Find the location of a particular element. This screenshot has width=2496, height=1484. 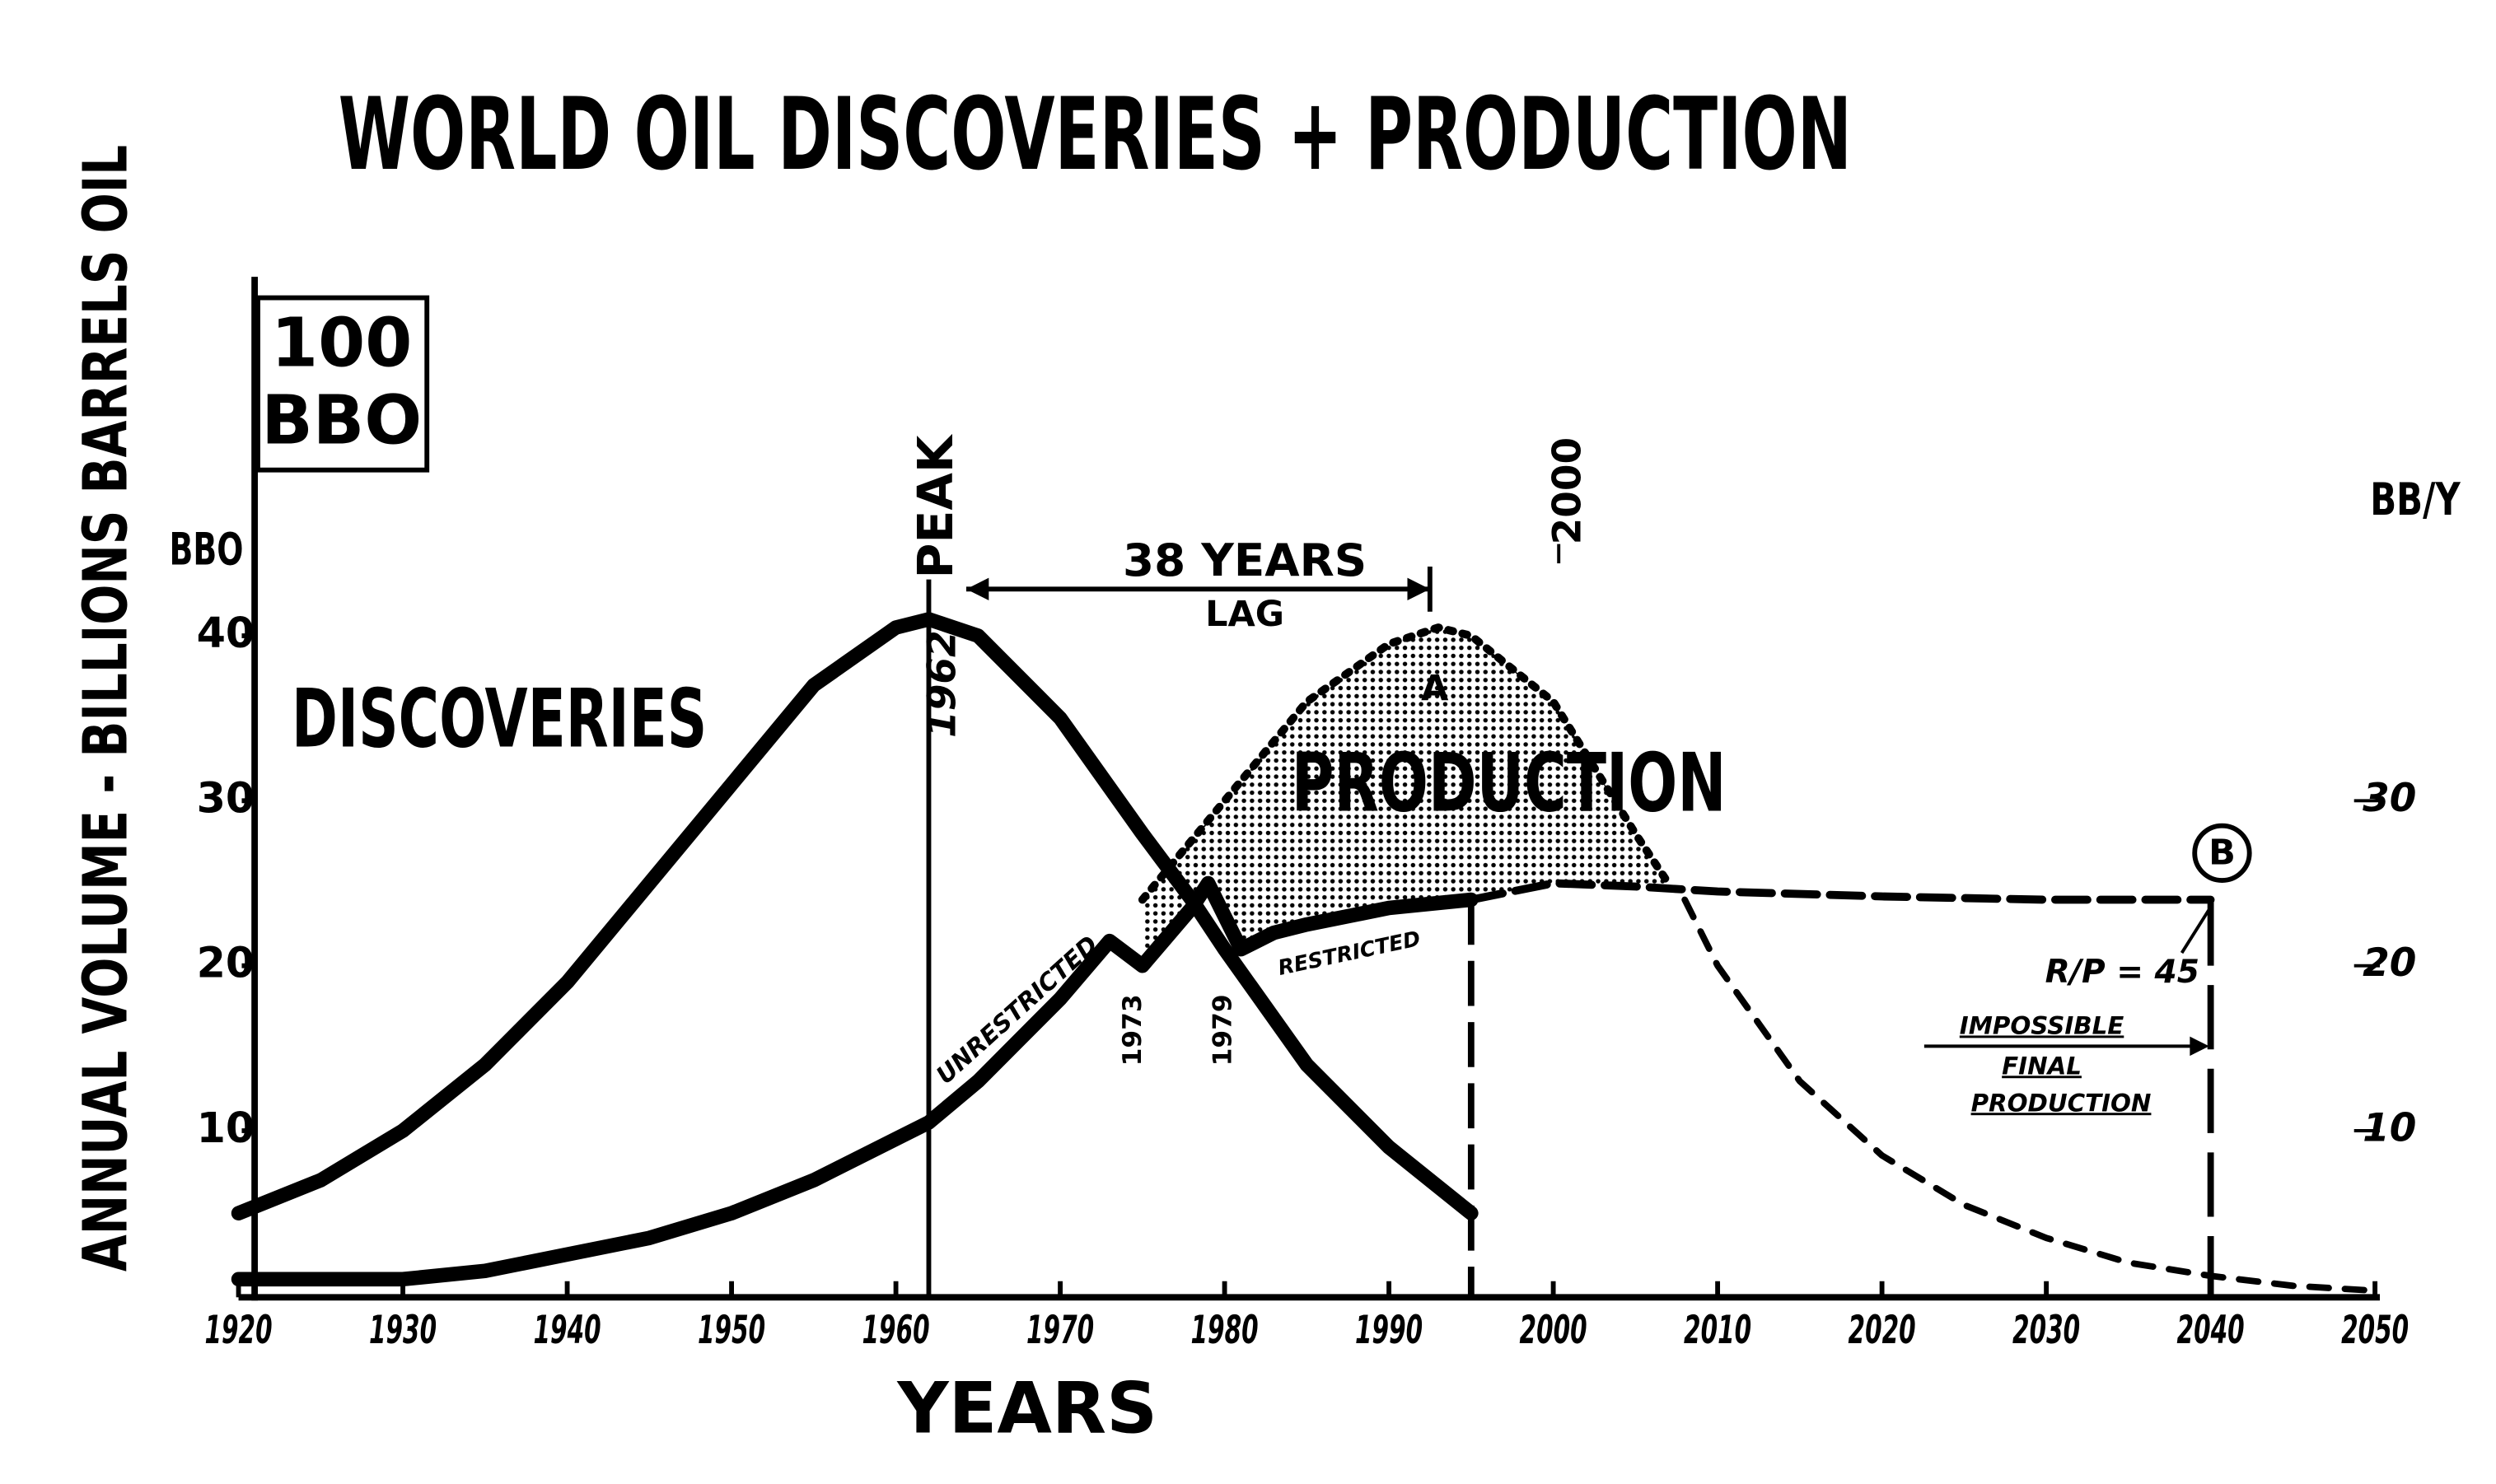

y2-axis-unit: BB/Y is located at coordinates (2415, 499).